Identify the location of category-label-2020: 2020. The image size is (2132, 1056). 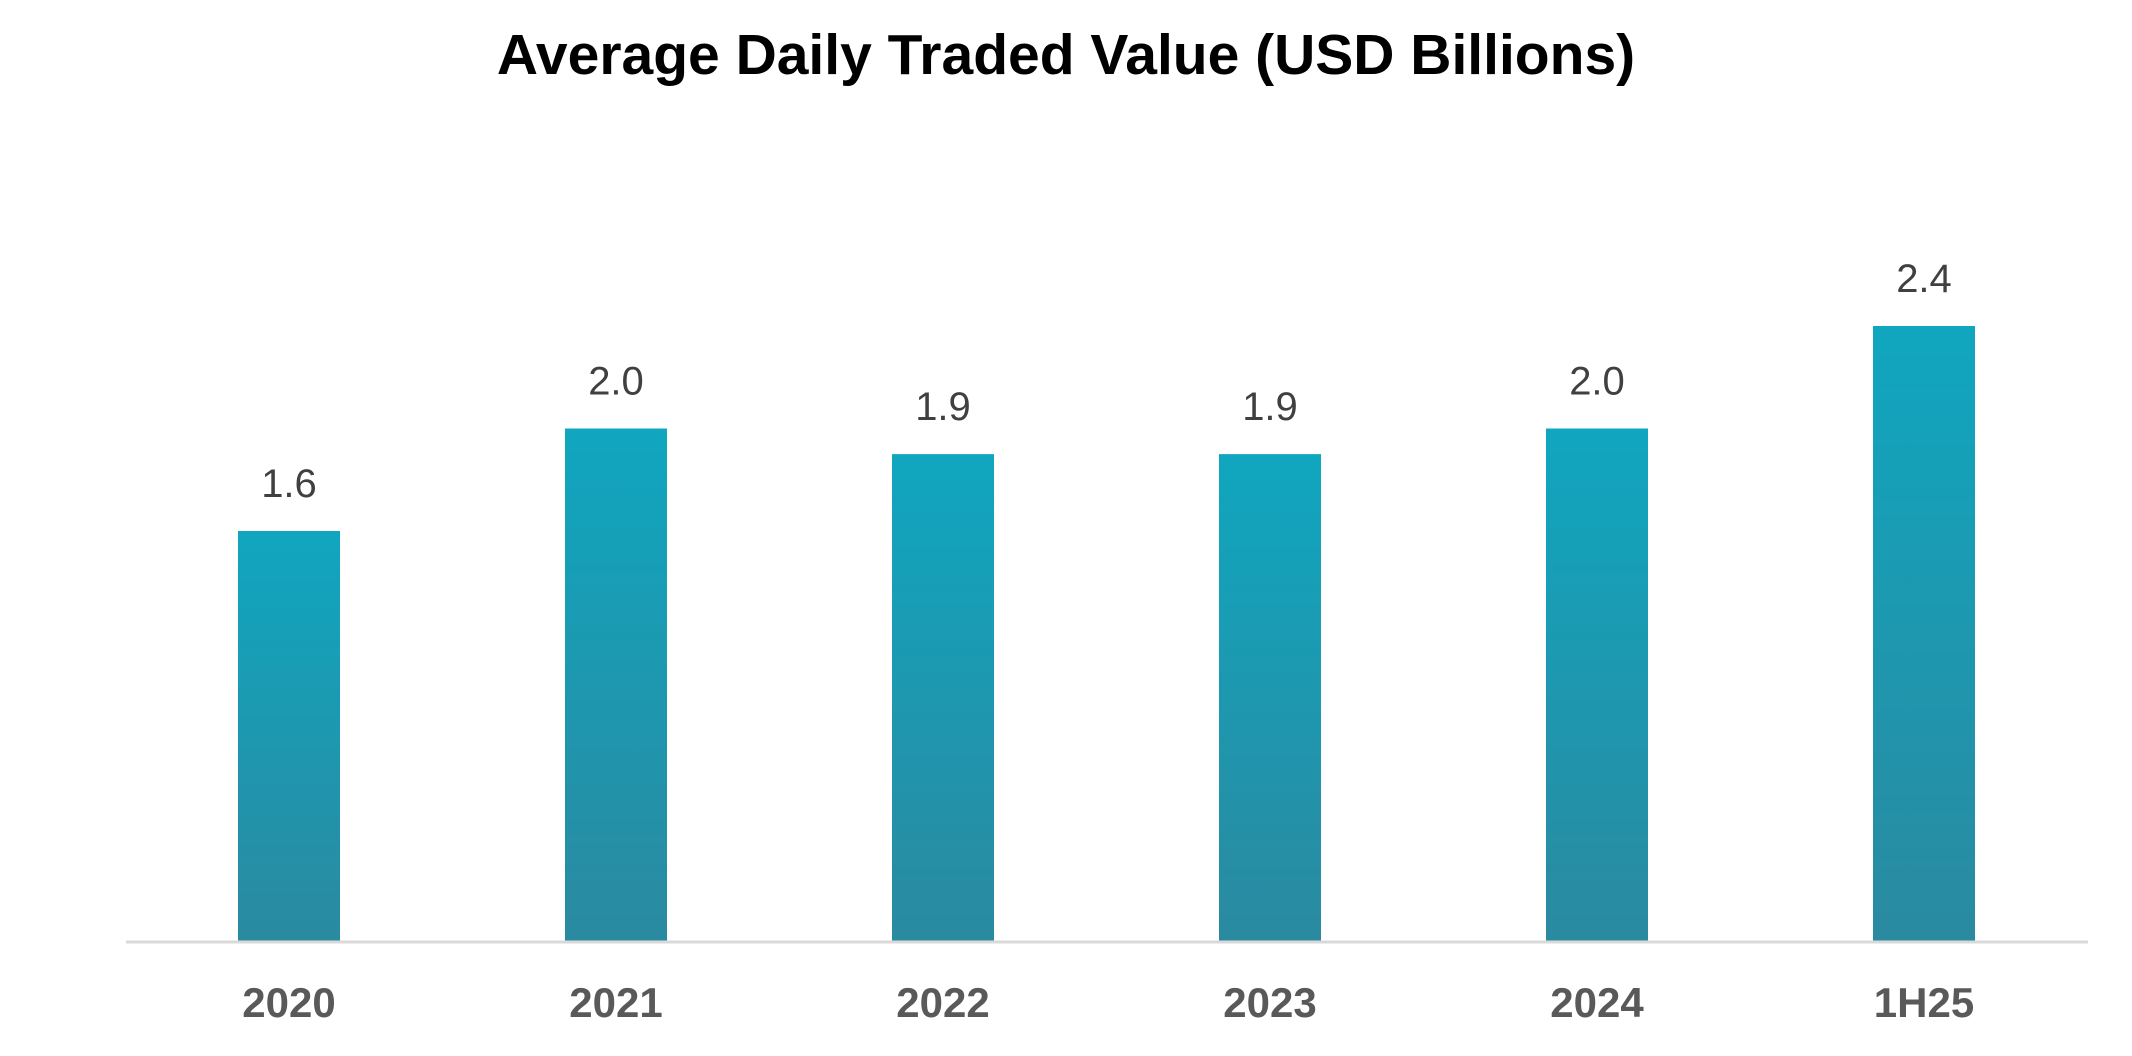
(288, 1002).